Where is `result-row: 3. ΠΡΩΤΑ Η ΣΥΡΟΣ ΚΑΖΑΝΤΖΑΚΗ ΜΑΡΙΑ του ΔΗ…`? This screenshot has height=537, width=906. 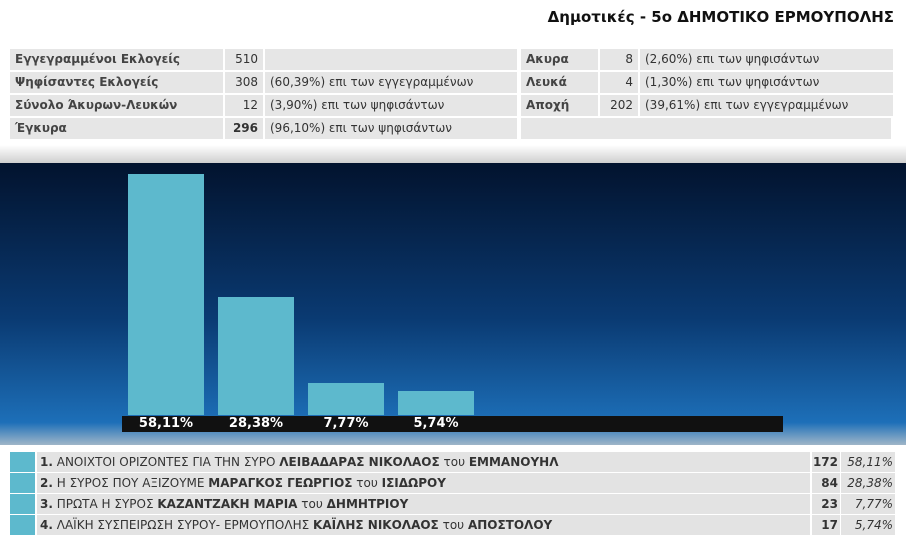 result-row: 3. ΠΡΩΤΑ Η ΣΥΡΟΣ ΚΑΖΑΝΤΖΑΚΗ ΜΑΡΙΑ του ΔΗ… is located at coordinates (423, 504).